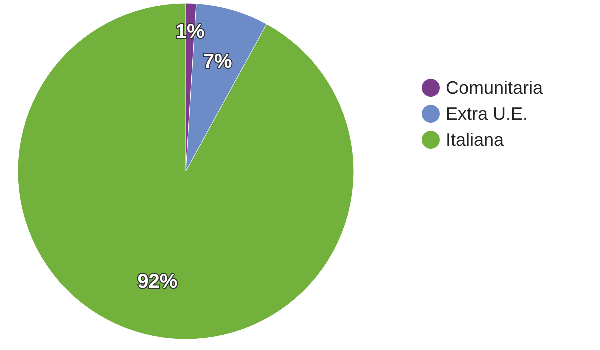  I want to click on legend-label: Extra U.E., so click(487, 114).